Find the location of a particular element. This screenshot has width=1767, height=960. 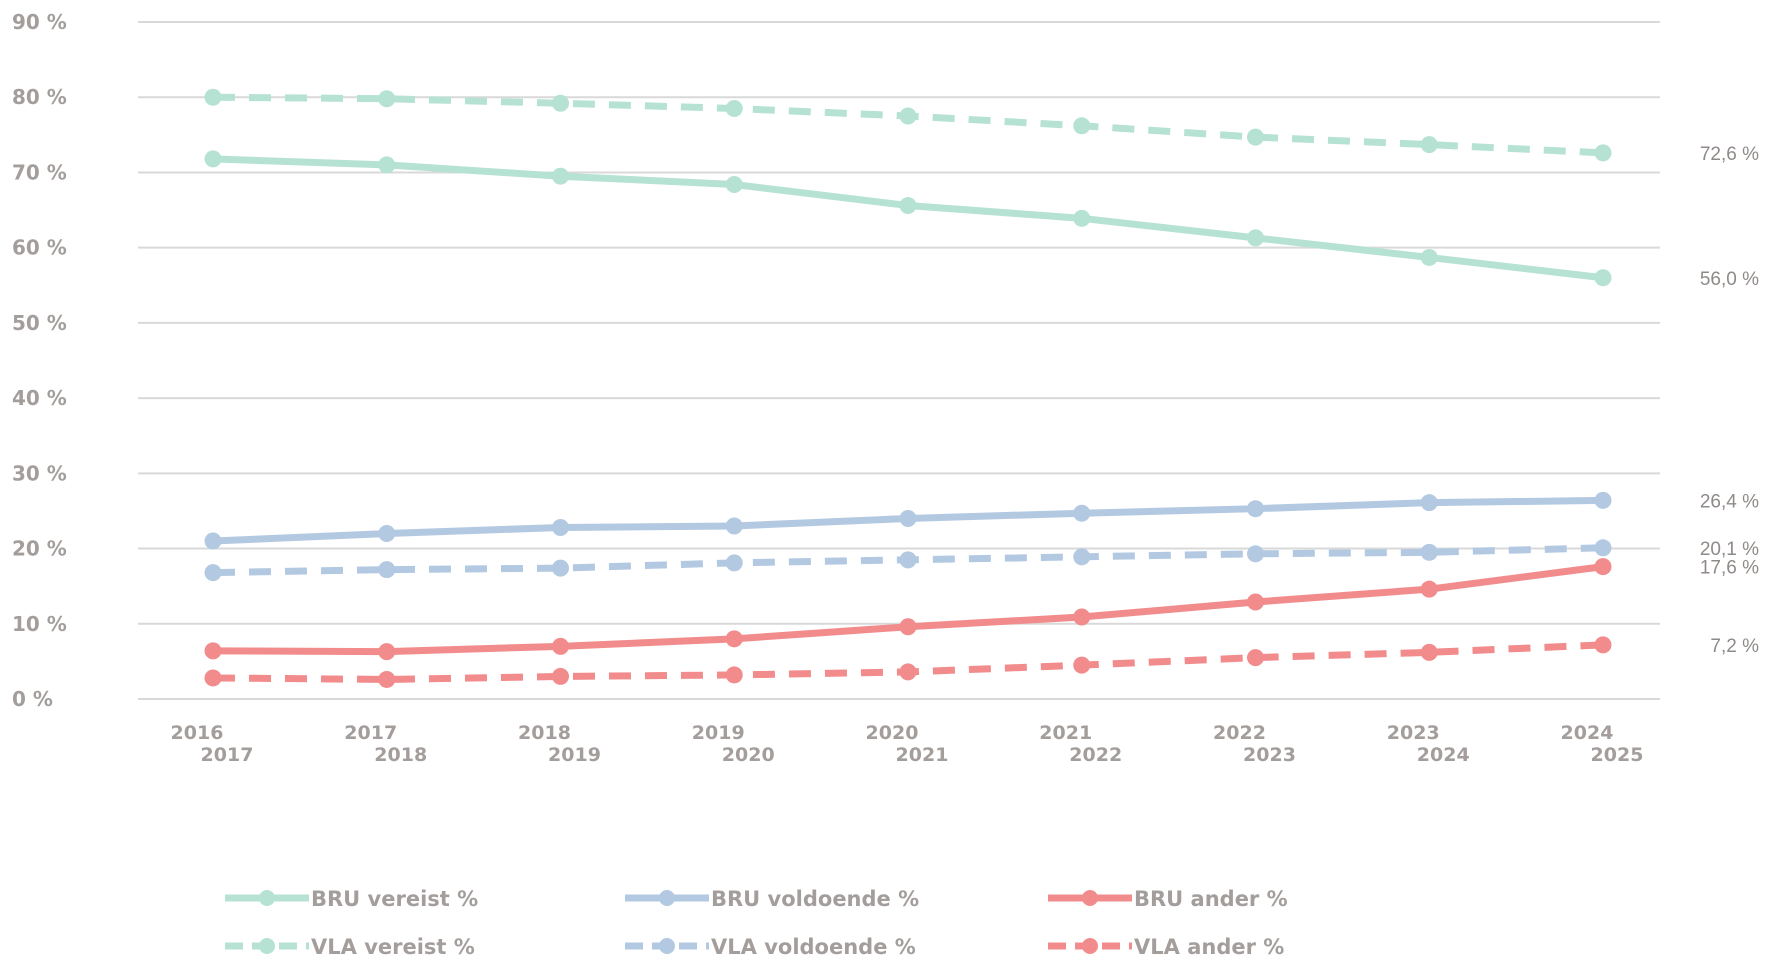

legend-label: VLA voldoende % is located at coordinates (813, 947).